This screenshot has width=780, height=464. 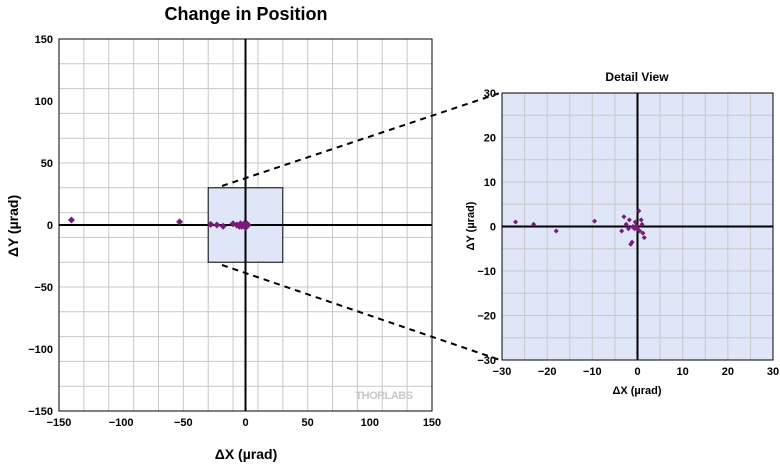 What do you see at coordinates (40, 350) in the screenshot?
I see `y-tick-label: −100` at bounding box center [40, 350].